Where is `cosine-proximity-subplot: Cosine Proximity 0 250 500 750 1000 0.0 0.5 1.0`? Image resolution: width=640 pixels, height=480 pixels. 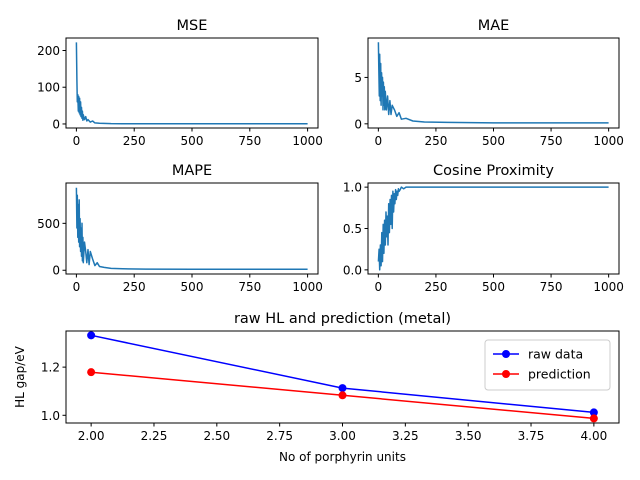
cosine-proximity-subplot: Cosine Proximity 0 250 500 750 1000 0.0 0.5 1.0 is located at coordinates (483, 228).